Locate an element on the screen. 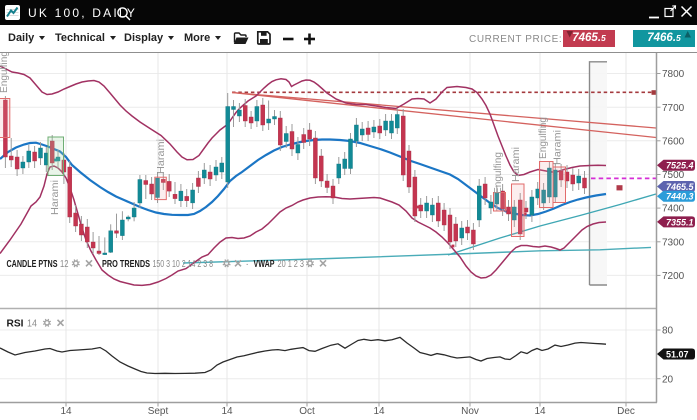  svg-text: 7355.1 is located at coordinates (680, 222).